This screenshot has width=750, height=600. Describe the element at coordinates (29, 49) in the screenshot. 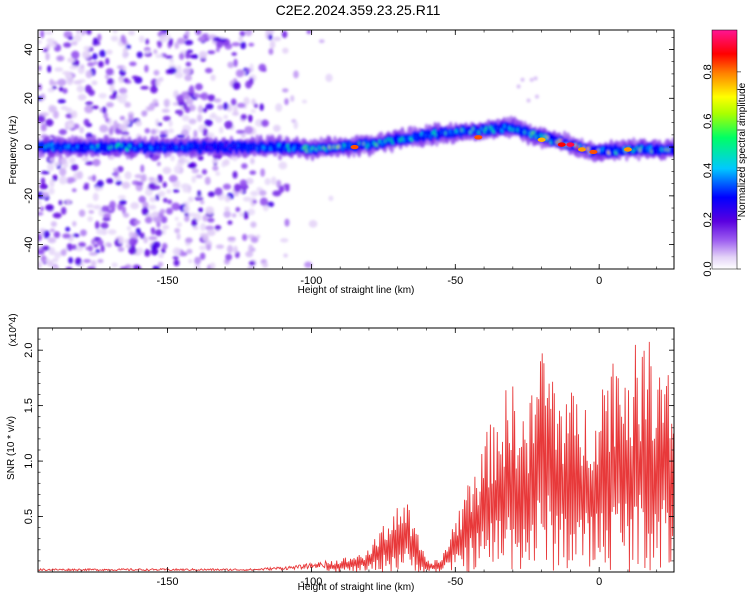

I see `spectrogram-y-tick-label: 40` at that location.